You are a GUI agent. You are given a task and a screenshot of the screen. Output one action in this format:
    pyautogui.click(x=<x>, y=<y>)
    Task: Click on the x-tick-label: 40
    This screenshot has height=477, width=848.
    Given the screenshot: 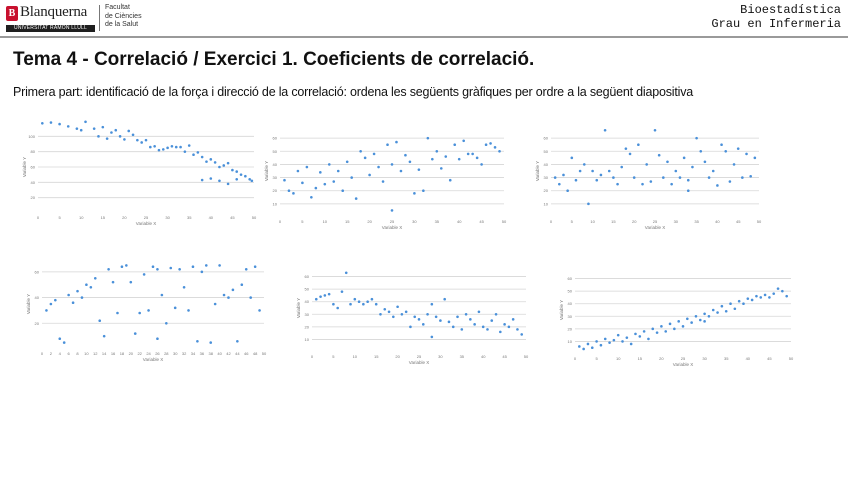 What is the action you would take?
    pyautogui.click(x=717, y=221)
    